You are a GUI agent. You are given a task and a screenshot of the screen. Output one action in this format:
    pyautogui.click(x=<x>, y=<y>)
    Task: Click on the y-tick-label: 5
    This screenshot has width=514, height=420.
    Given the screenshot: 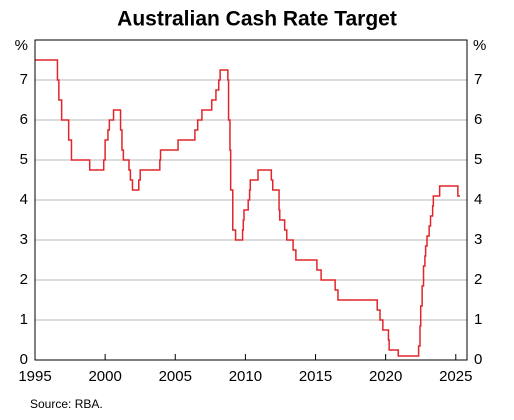 What is the action you would take?
    pyautogui.click(x=24, y=159)
    